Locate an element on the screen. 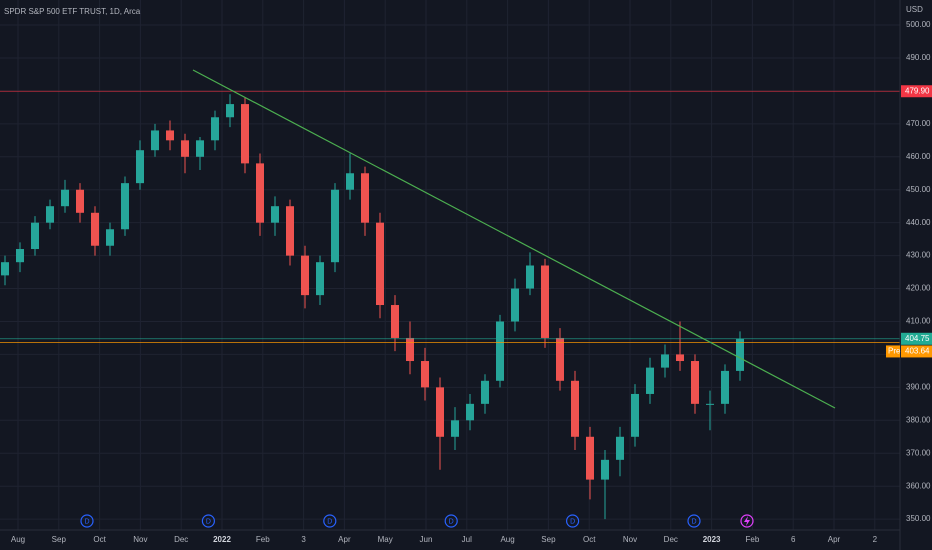 This screenshot has width=932, height=550. y-tick-label: 390.00 is located at coordinates (918, 386).